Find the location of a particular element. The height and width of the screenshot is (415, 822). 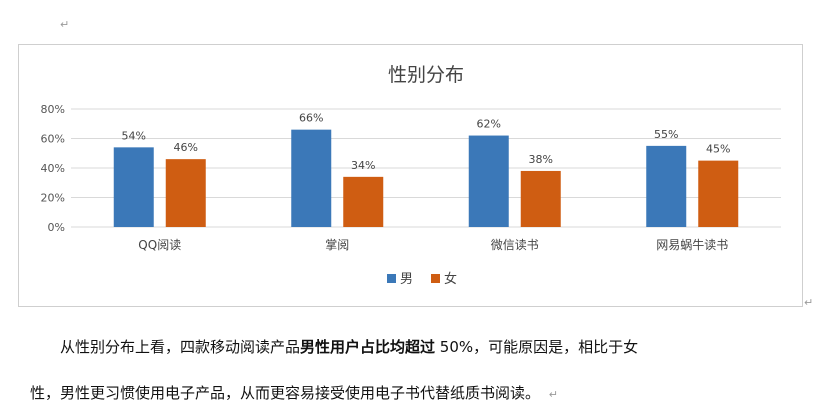

x-tick-label: QQ阅读 is located at coordinates (159, 245).